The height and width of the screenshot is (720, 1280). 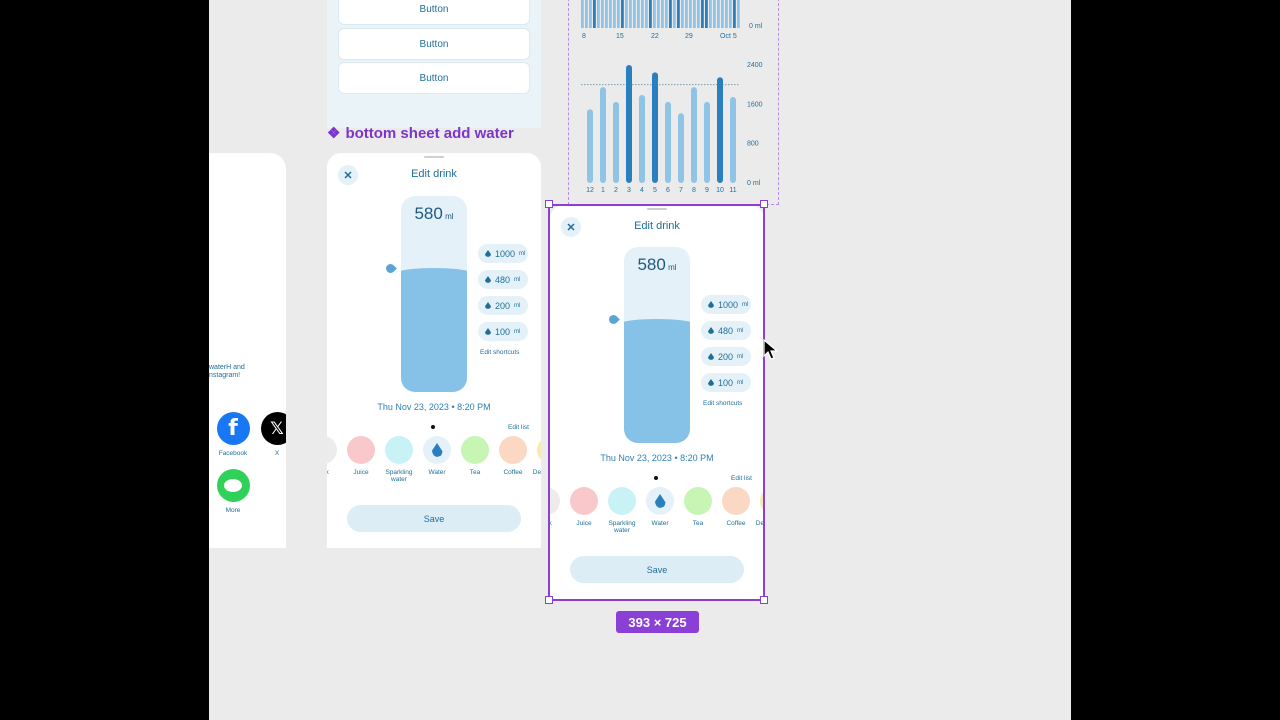 What do you see at coordinates (505, 253) in the screenshot?
I see `chip-value: 1000` at bounding box center [505, 253].